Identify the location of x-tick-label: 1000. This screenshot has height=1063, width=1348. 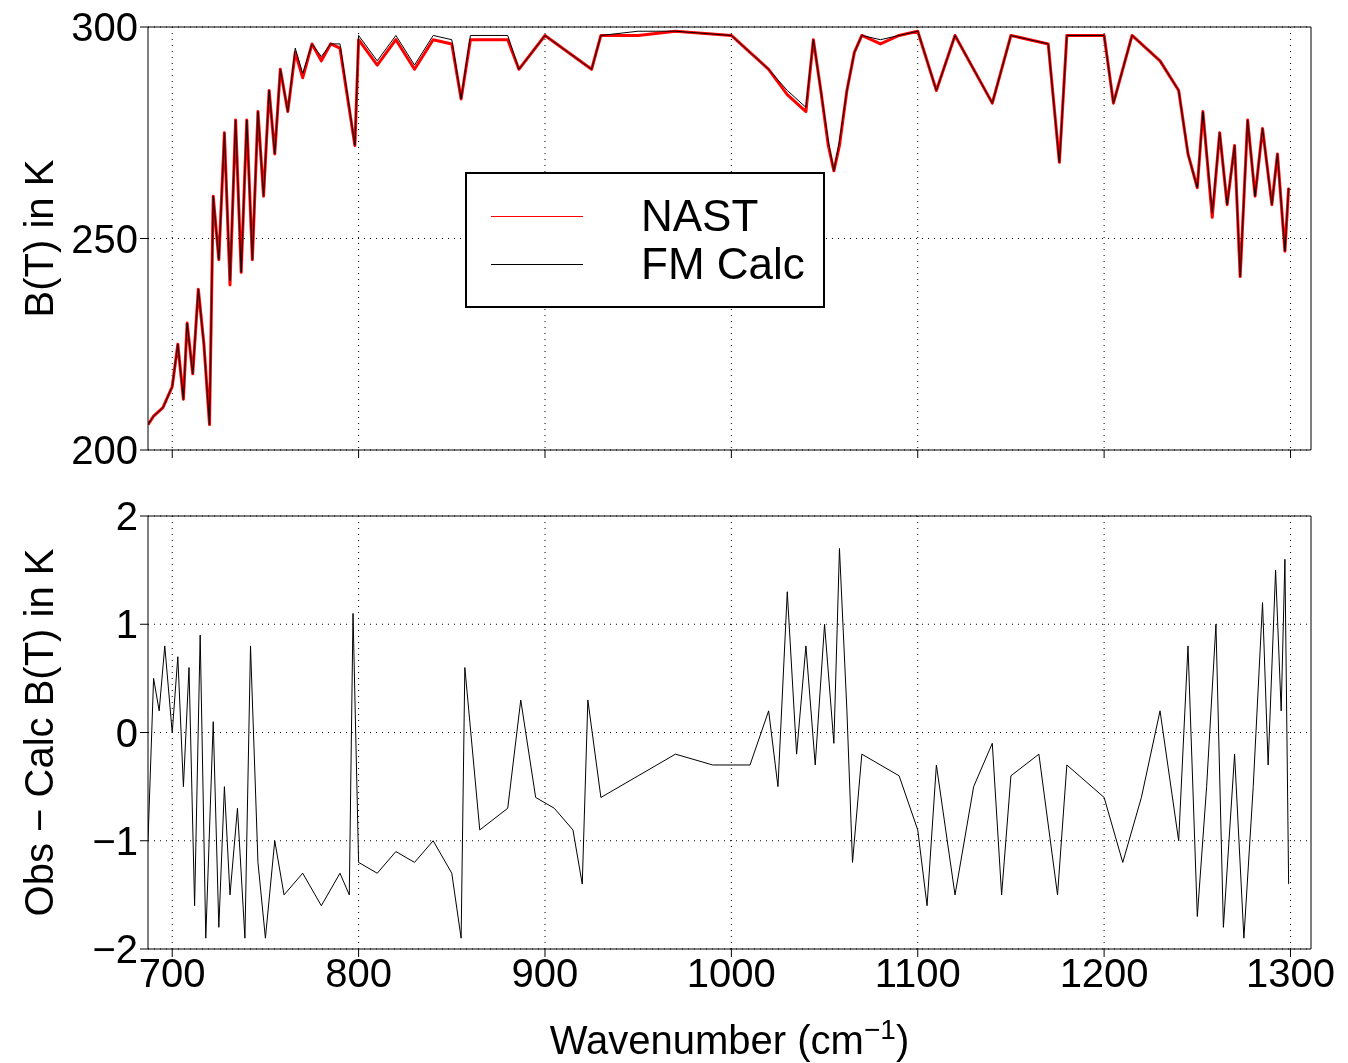
(731, 973).